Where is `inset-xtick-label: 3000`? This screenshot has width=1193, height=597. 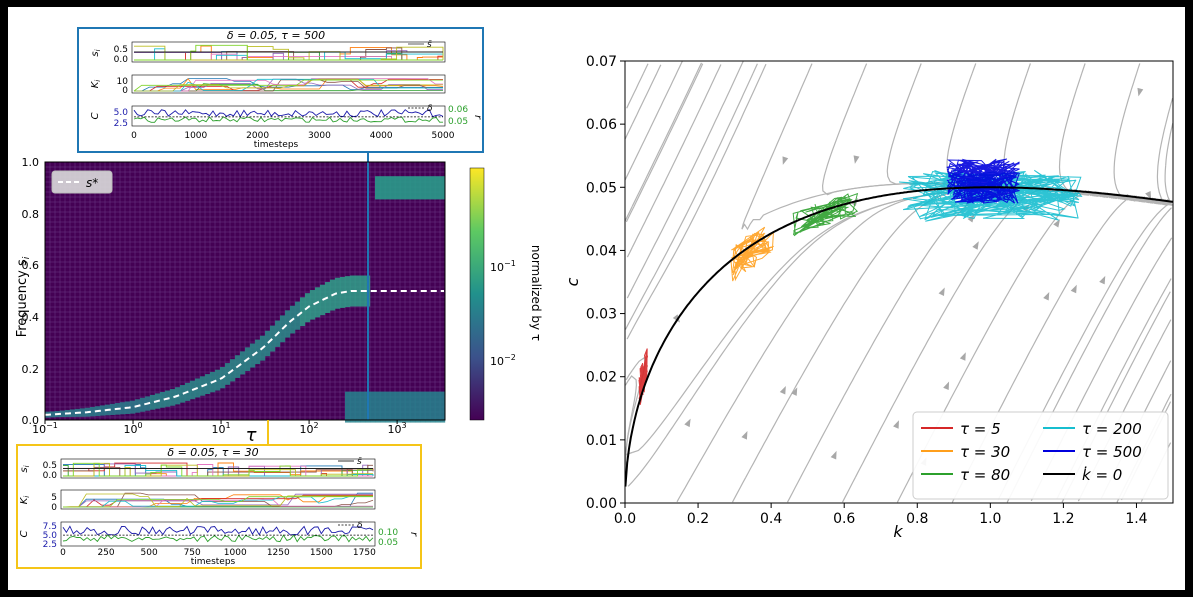 inset-xtick-label: 3000 is located at coordinates (319, 136).